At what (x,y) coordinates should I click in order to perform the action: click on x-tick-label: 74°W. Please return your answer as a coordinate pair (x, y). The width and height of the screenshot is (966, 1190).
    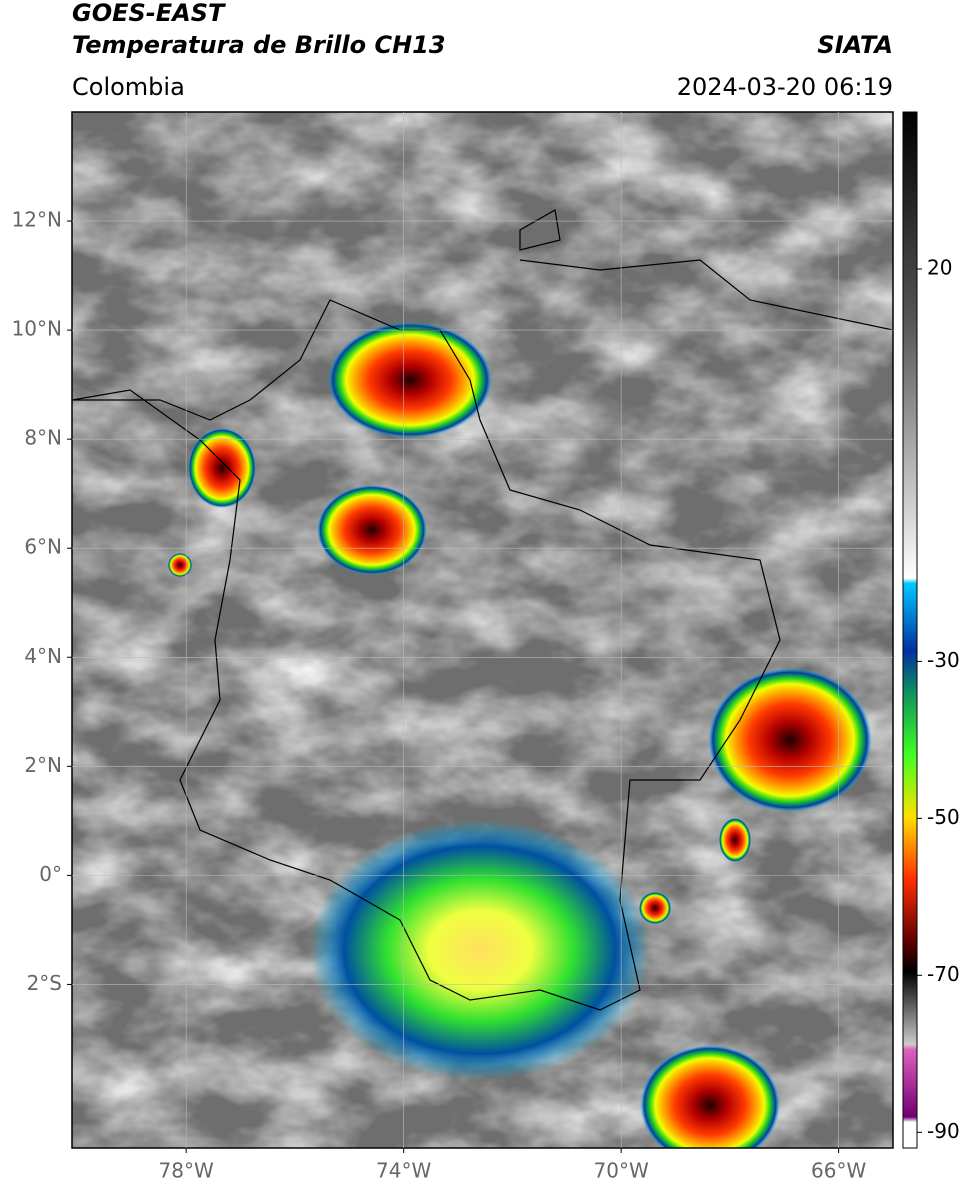
    Looking at the image, I should click on (403, 1171).